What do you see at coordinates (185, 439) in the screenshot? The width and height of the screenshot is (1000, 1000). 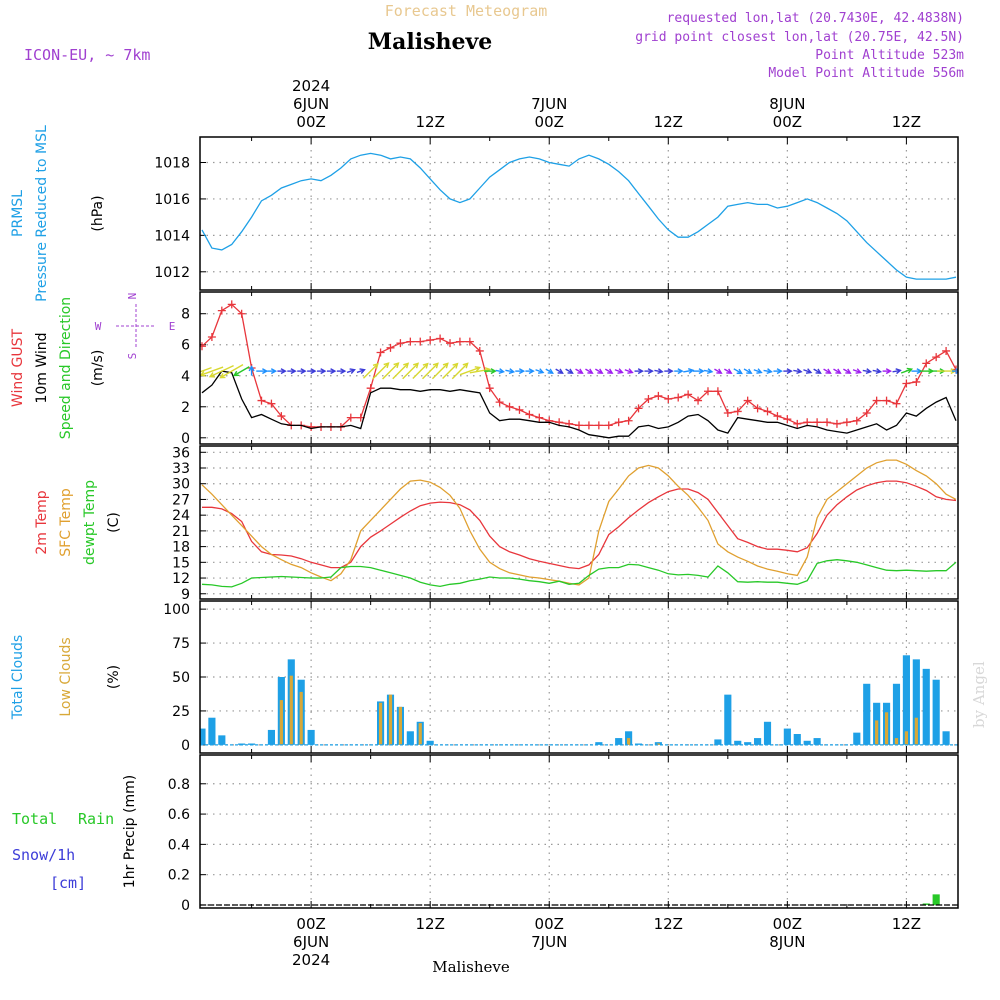 I see `y-tick-label: 0` at bounding box center [185, 439].